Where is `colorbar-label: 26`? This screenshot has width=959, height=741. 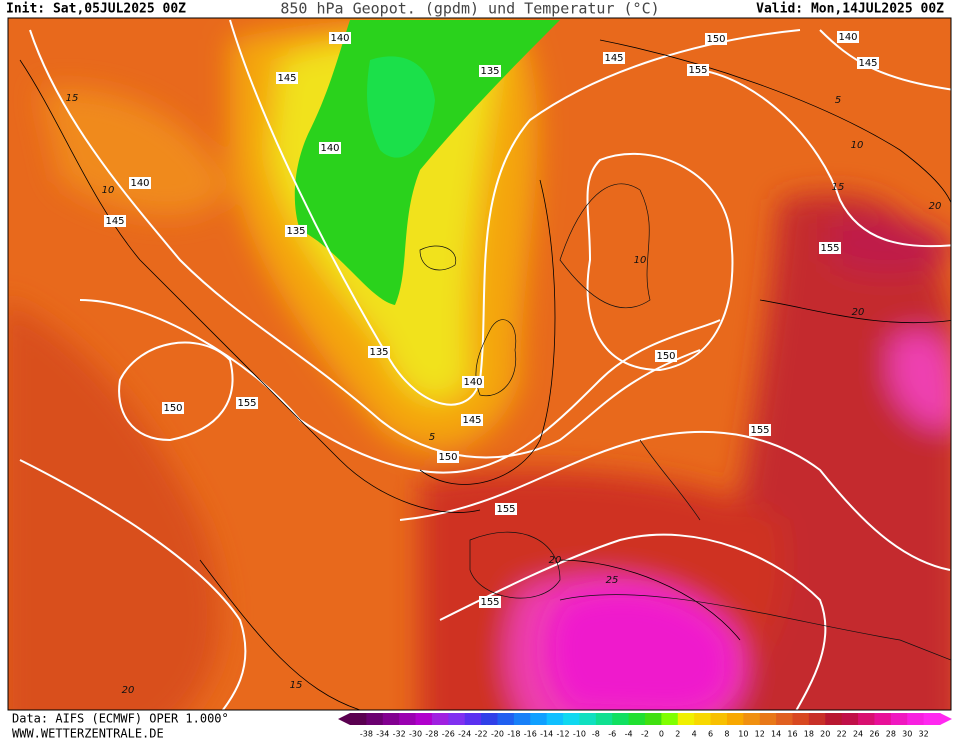
colorbar-label: 26 is located at coordinates (874, 734).